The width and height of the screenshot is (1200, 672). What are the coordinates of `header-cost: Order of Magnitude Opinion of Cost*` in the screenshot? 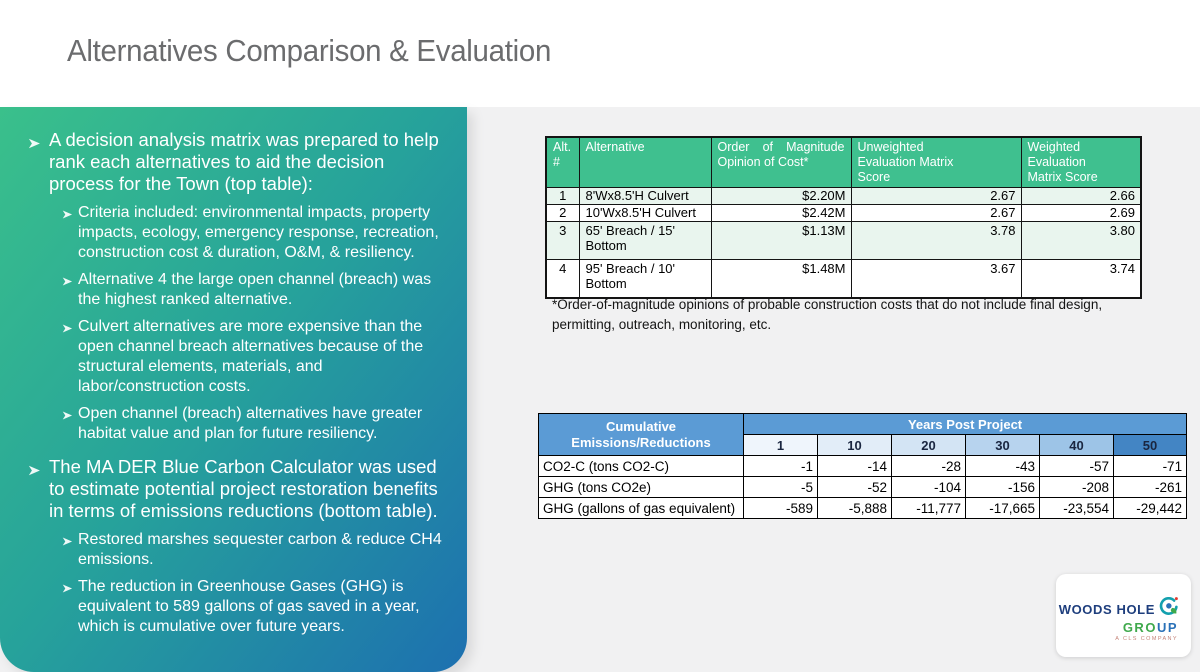 It's located at (781, 162).